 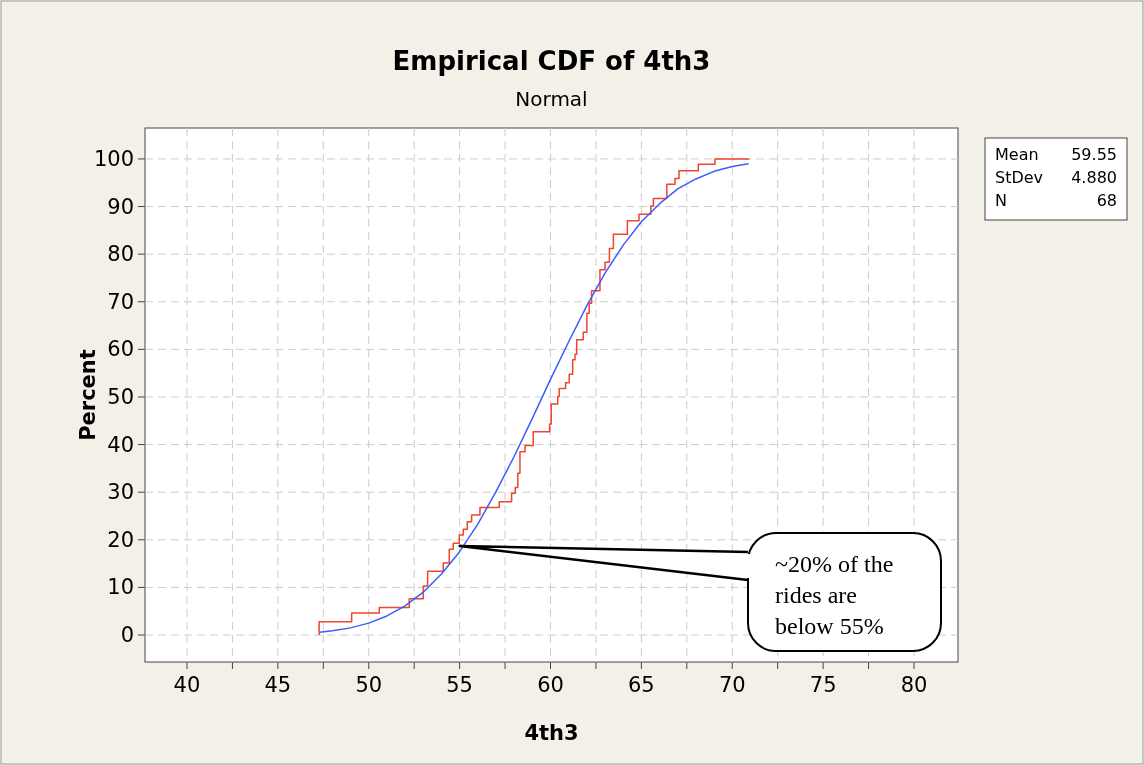 I want to click on x-tick-label: 65, so click(x=641, y=685).